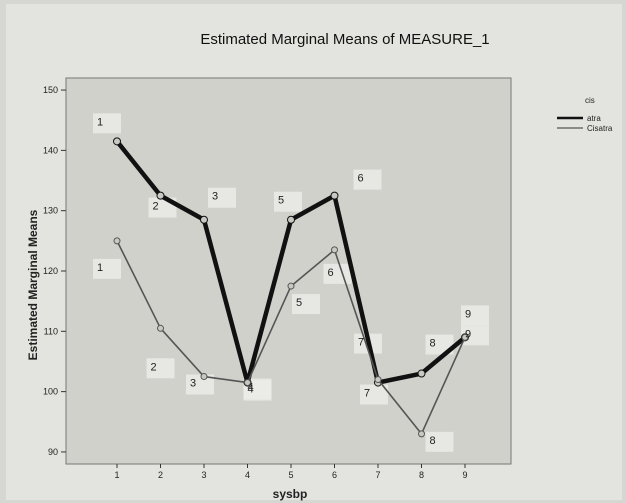  What do you see at coordinates (160, 475) in the screenshot?
I see `x-tick-label: 2` at bounding box center [160, 475].